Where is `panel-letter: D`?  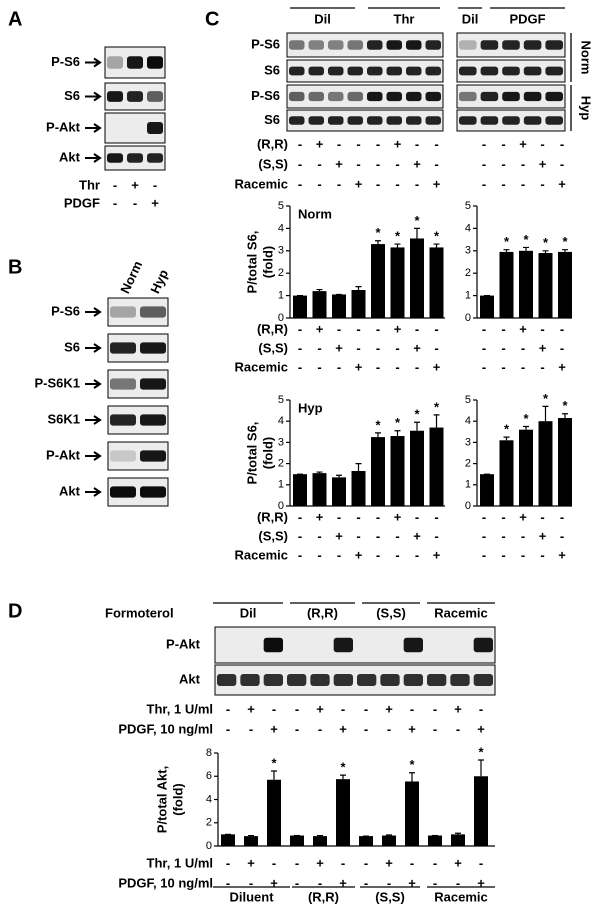 panel-letter: D is located at coordinates (15, 611).